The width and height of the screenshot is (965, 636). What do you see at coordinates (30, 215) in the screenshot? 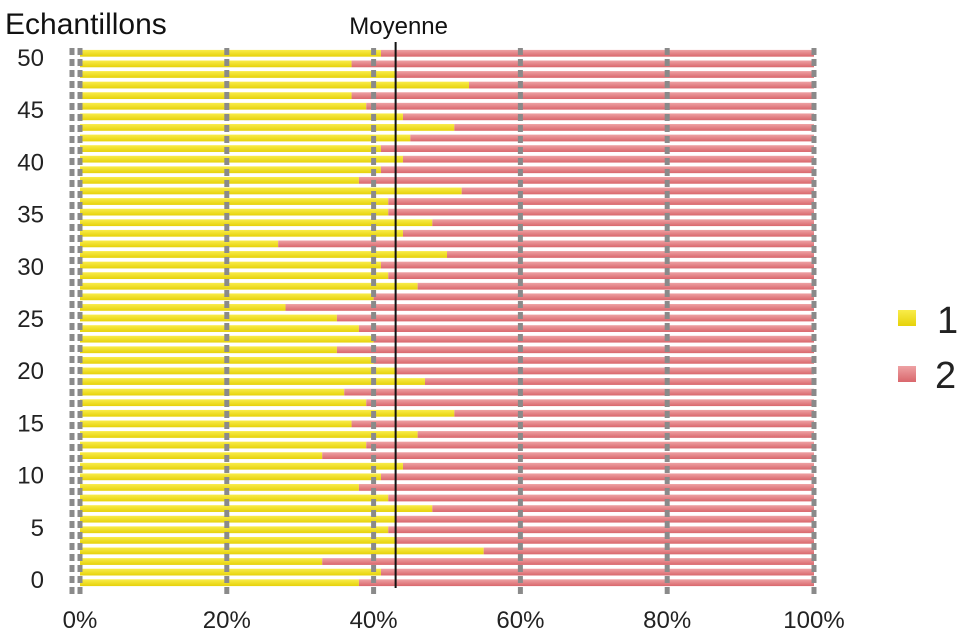
I see `y-tick-label: 35` at bounding box center [30, 215].